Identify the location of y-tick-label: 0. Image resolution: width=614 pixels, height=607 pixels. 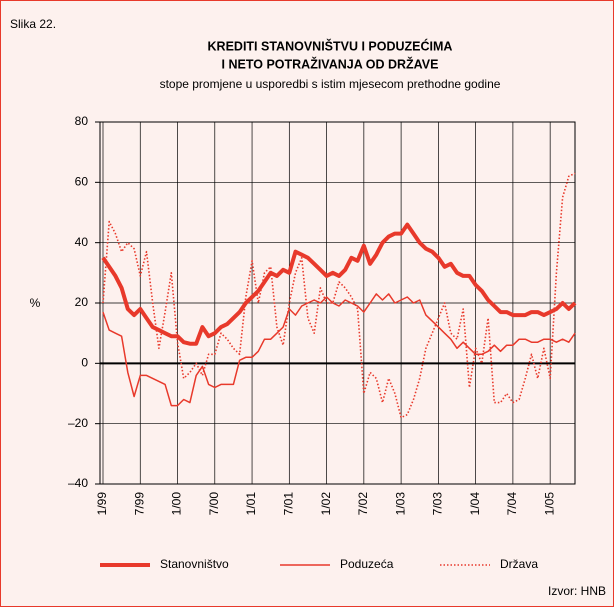
(84, 363).